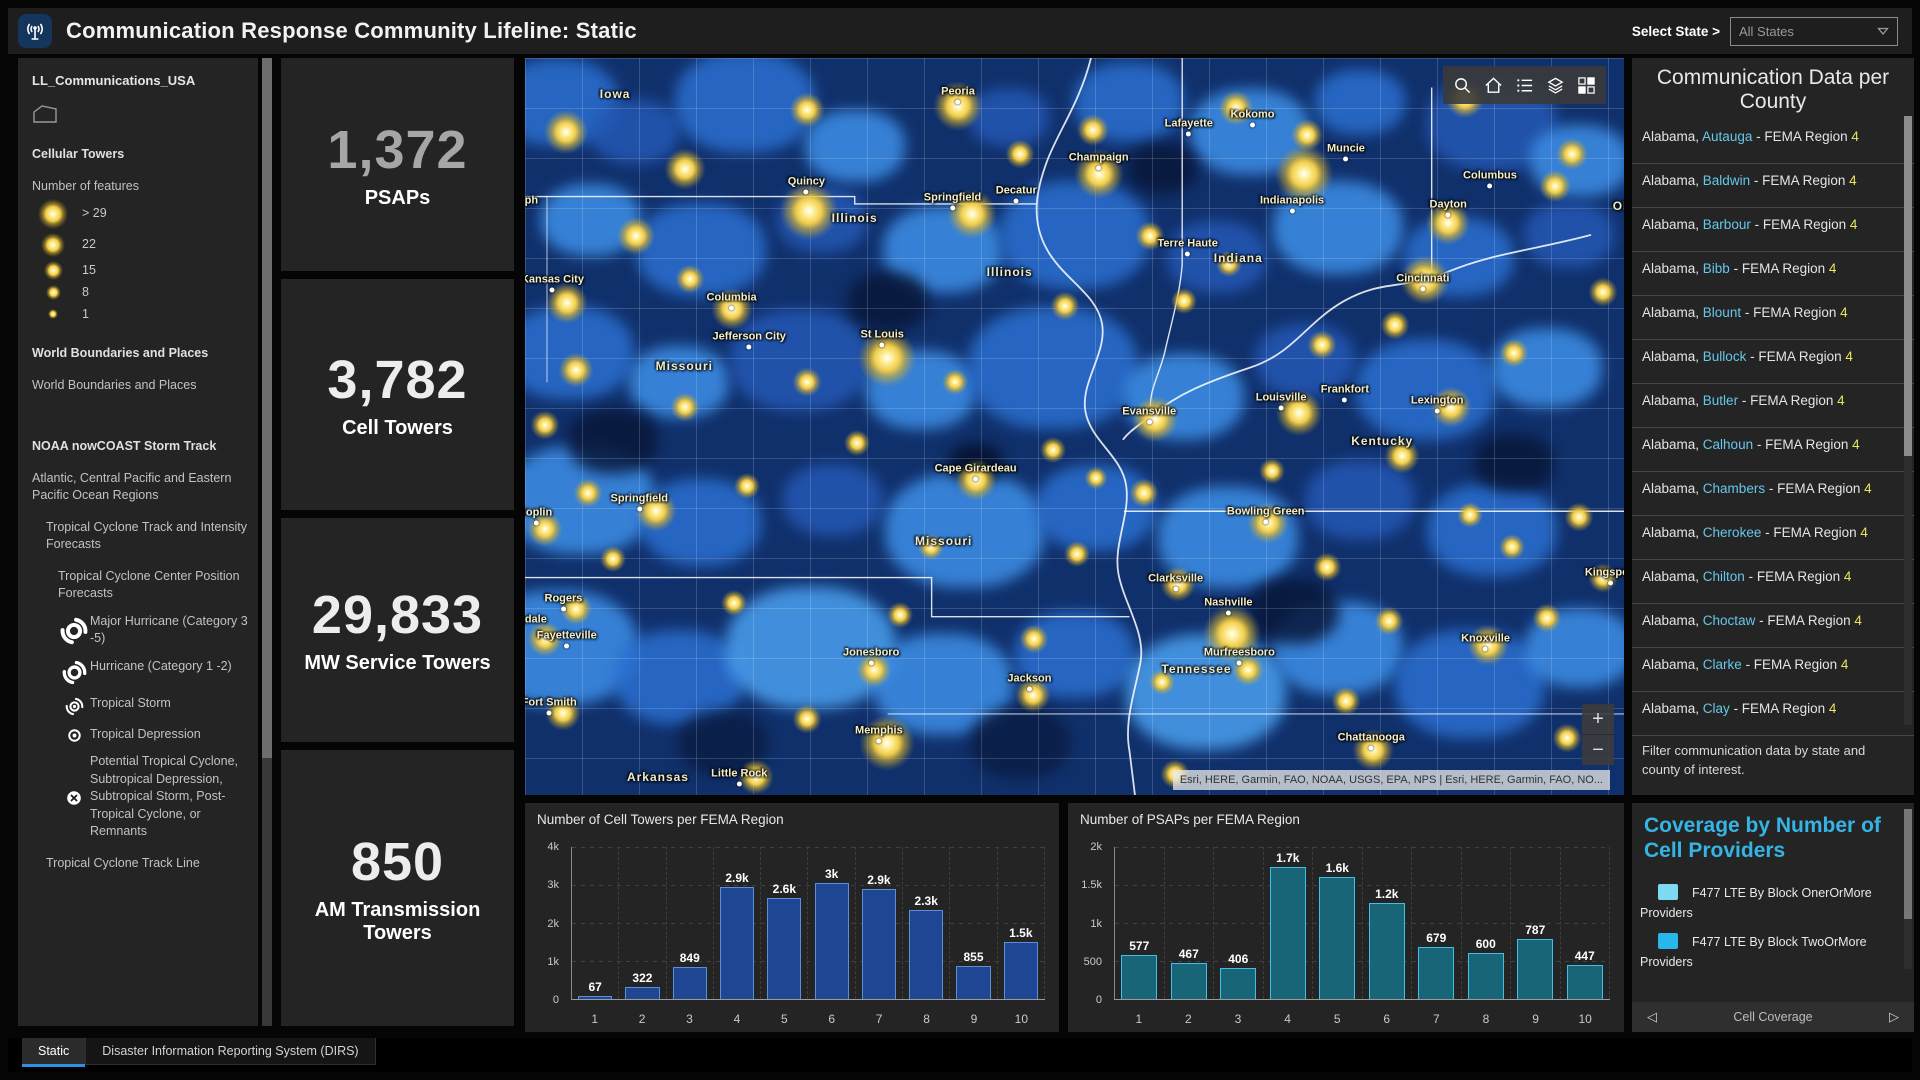  What do you see at coordinates (1773, 582) in the screenshot?
I see `county-list-item: Alabama, Chilton - FEMA Region 4` at bounding box center [1773, 582].